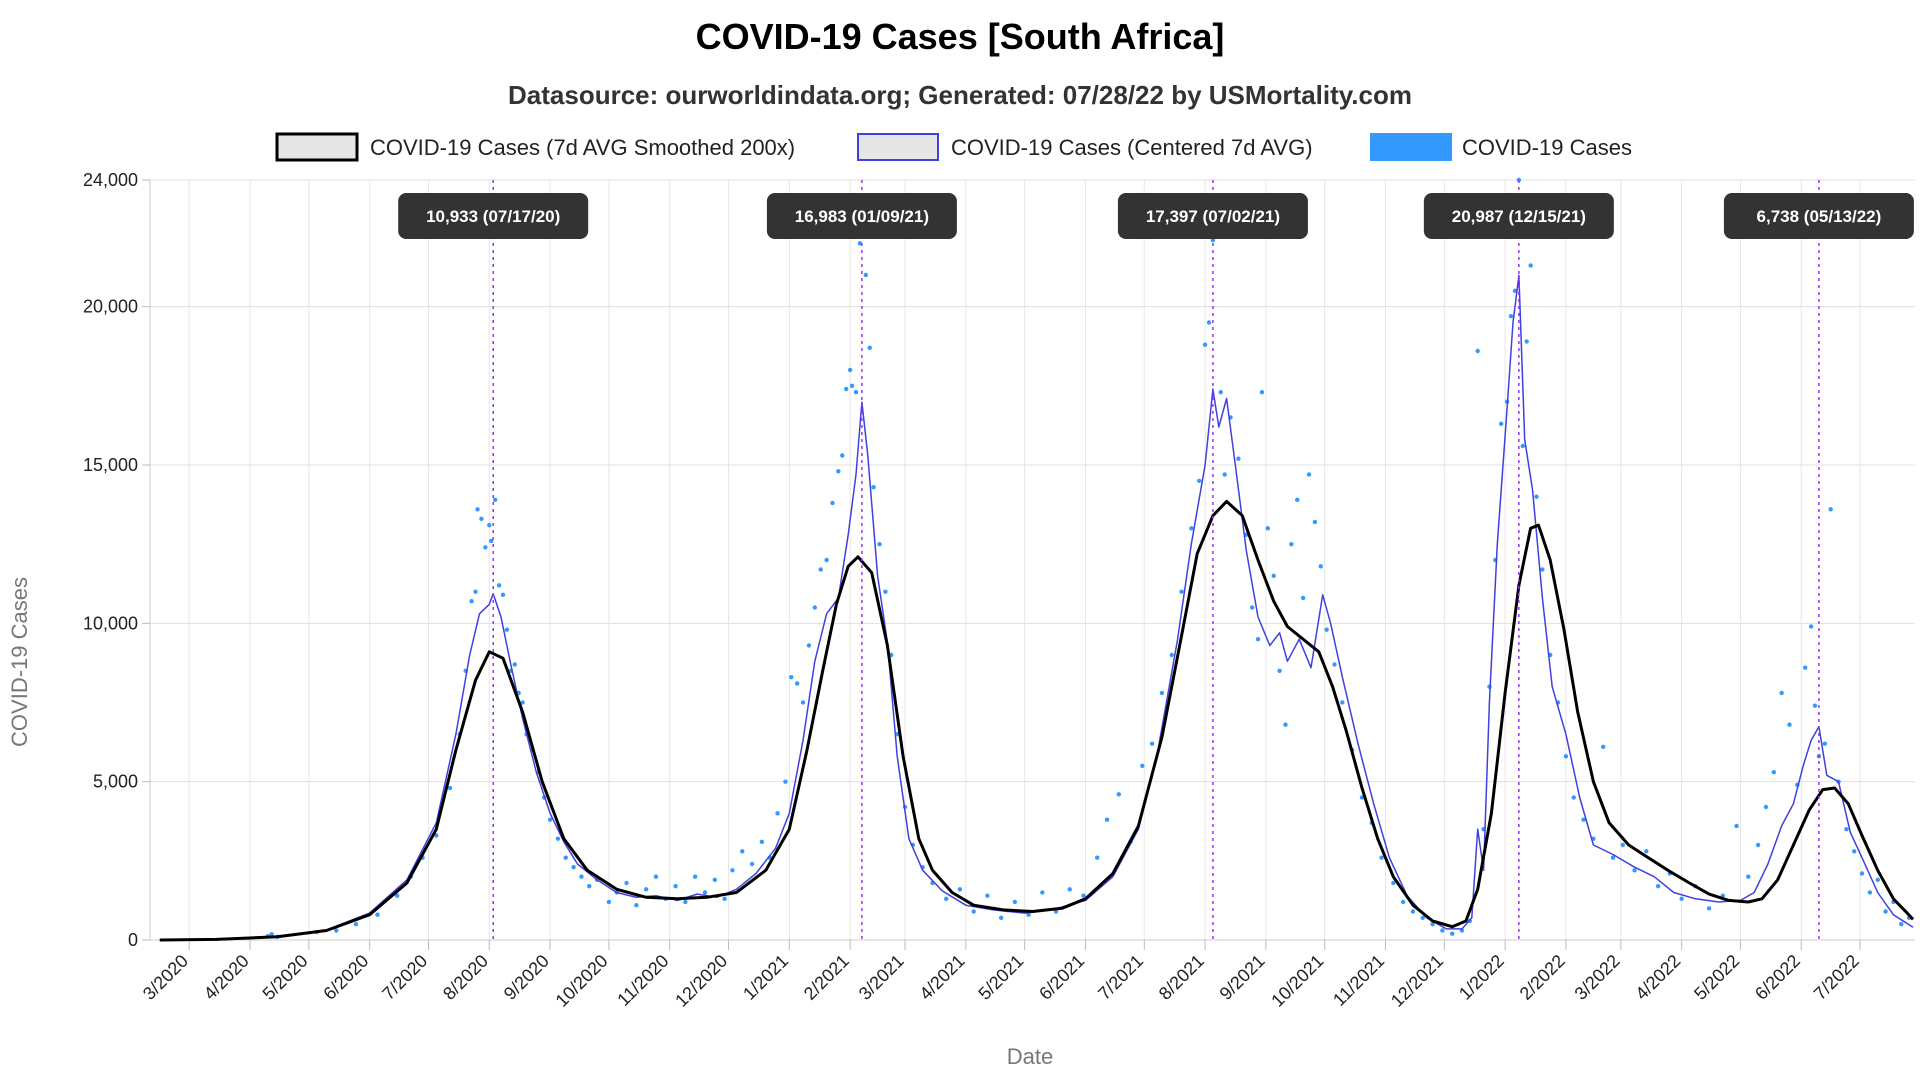  I want to click on legend-swatch-cases, so click(1411, 147).